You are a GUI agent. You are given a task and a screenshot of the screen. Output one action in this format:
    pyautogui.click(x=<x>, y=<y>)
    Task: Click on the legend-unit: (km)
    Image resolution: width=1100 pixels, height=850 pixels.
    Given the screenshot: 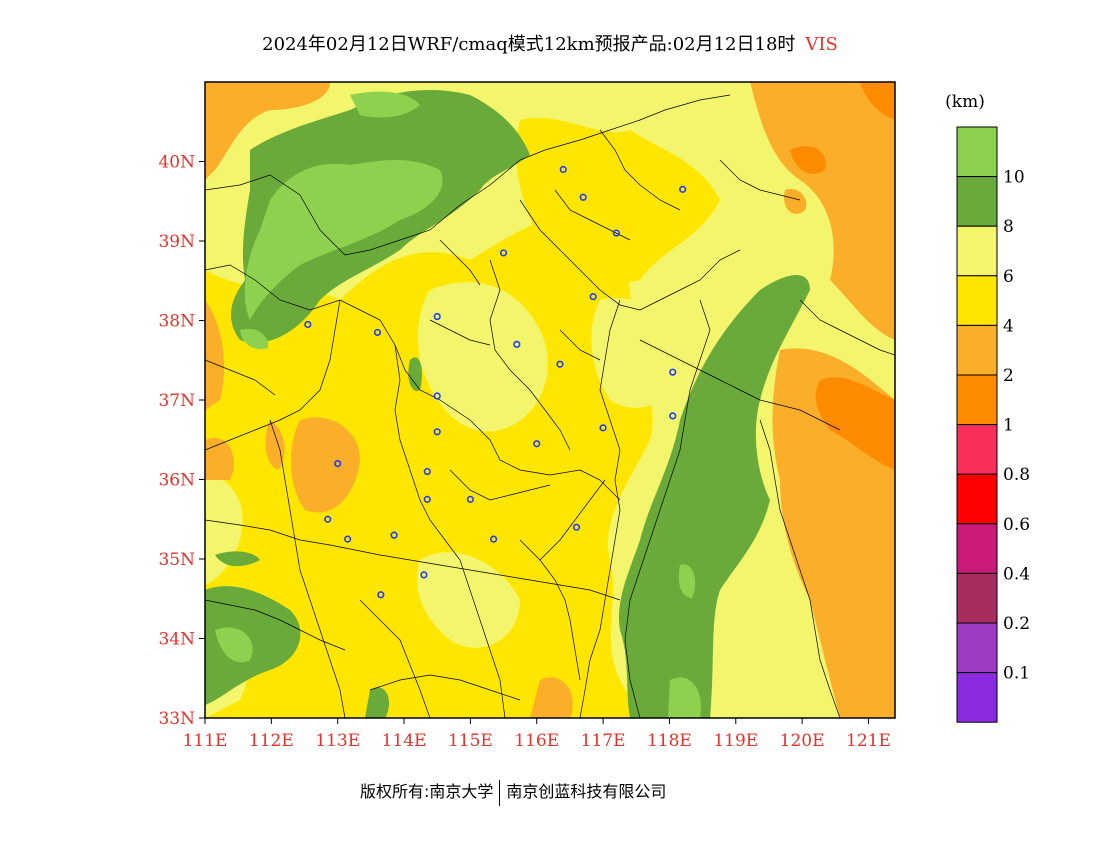 What is the action you would take?
    pyautogui.click(x=965, y=102)
    